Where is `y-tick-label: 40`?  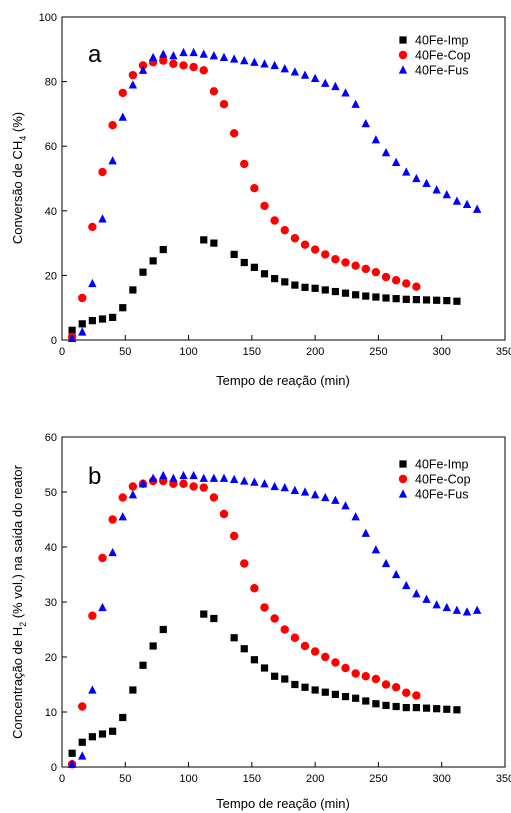
y-tick-label: 40 is located at coordinates (51, 548).